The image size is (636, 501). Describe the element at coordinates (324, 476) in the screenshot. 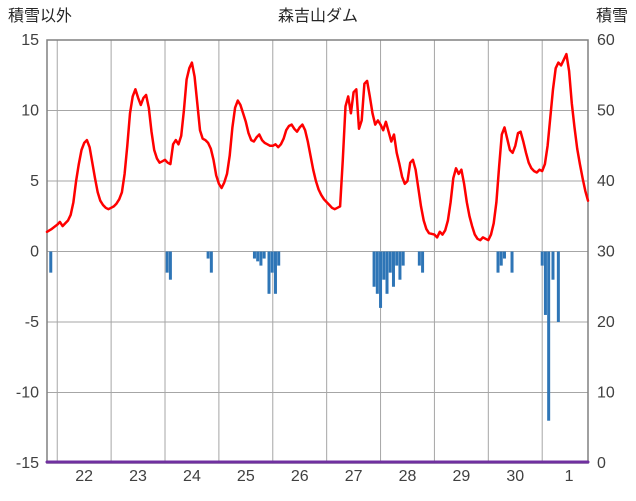

I see `x-axis-tick-labels: 22 23 24 25 26 27 28 29 30 1` at that location.